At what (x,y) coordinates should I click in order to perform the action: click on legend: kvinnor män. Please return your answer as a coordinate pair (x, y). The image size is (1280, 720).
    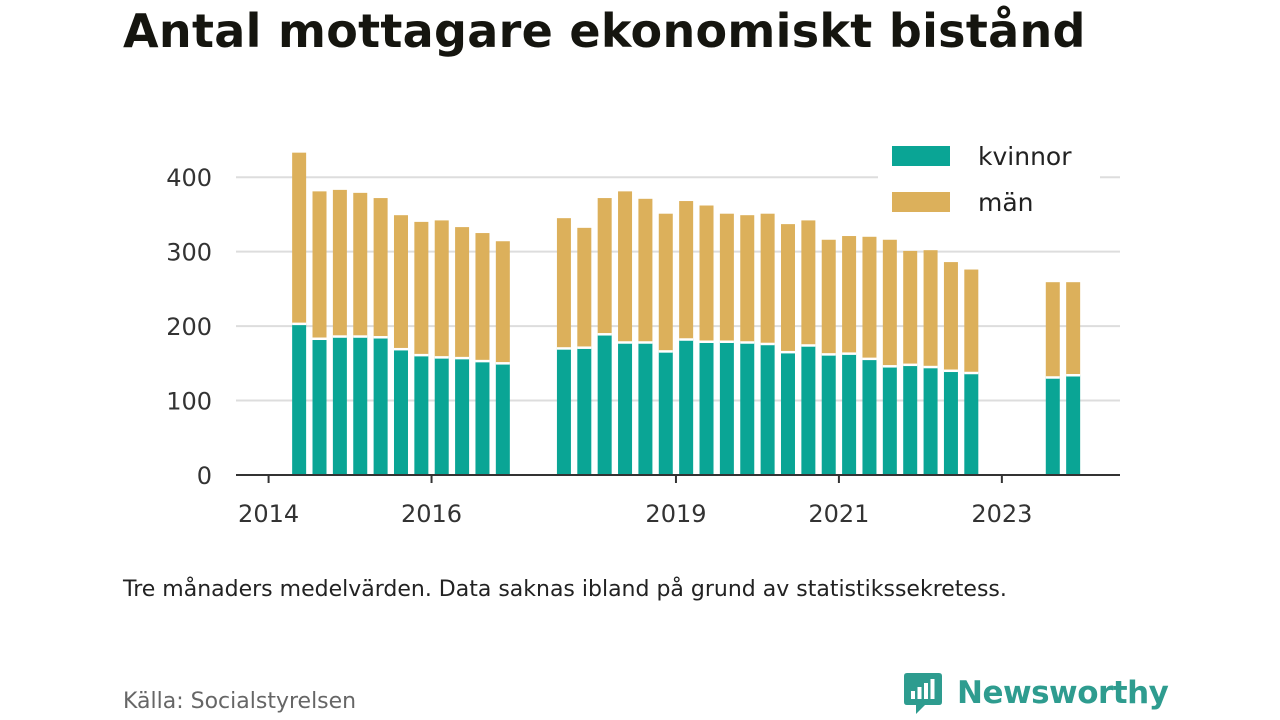
    Looking at the image, I should click on (989, 180).